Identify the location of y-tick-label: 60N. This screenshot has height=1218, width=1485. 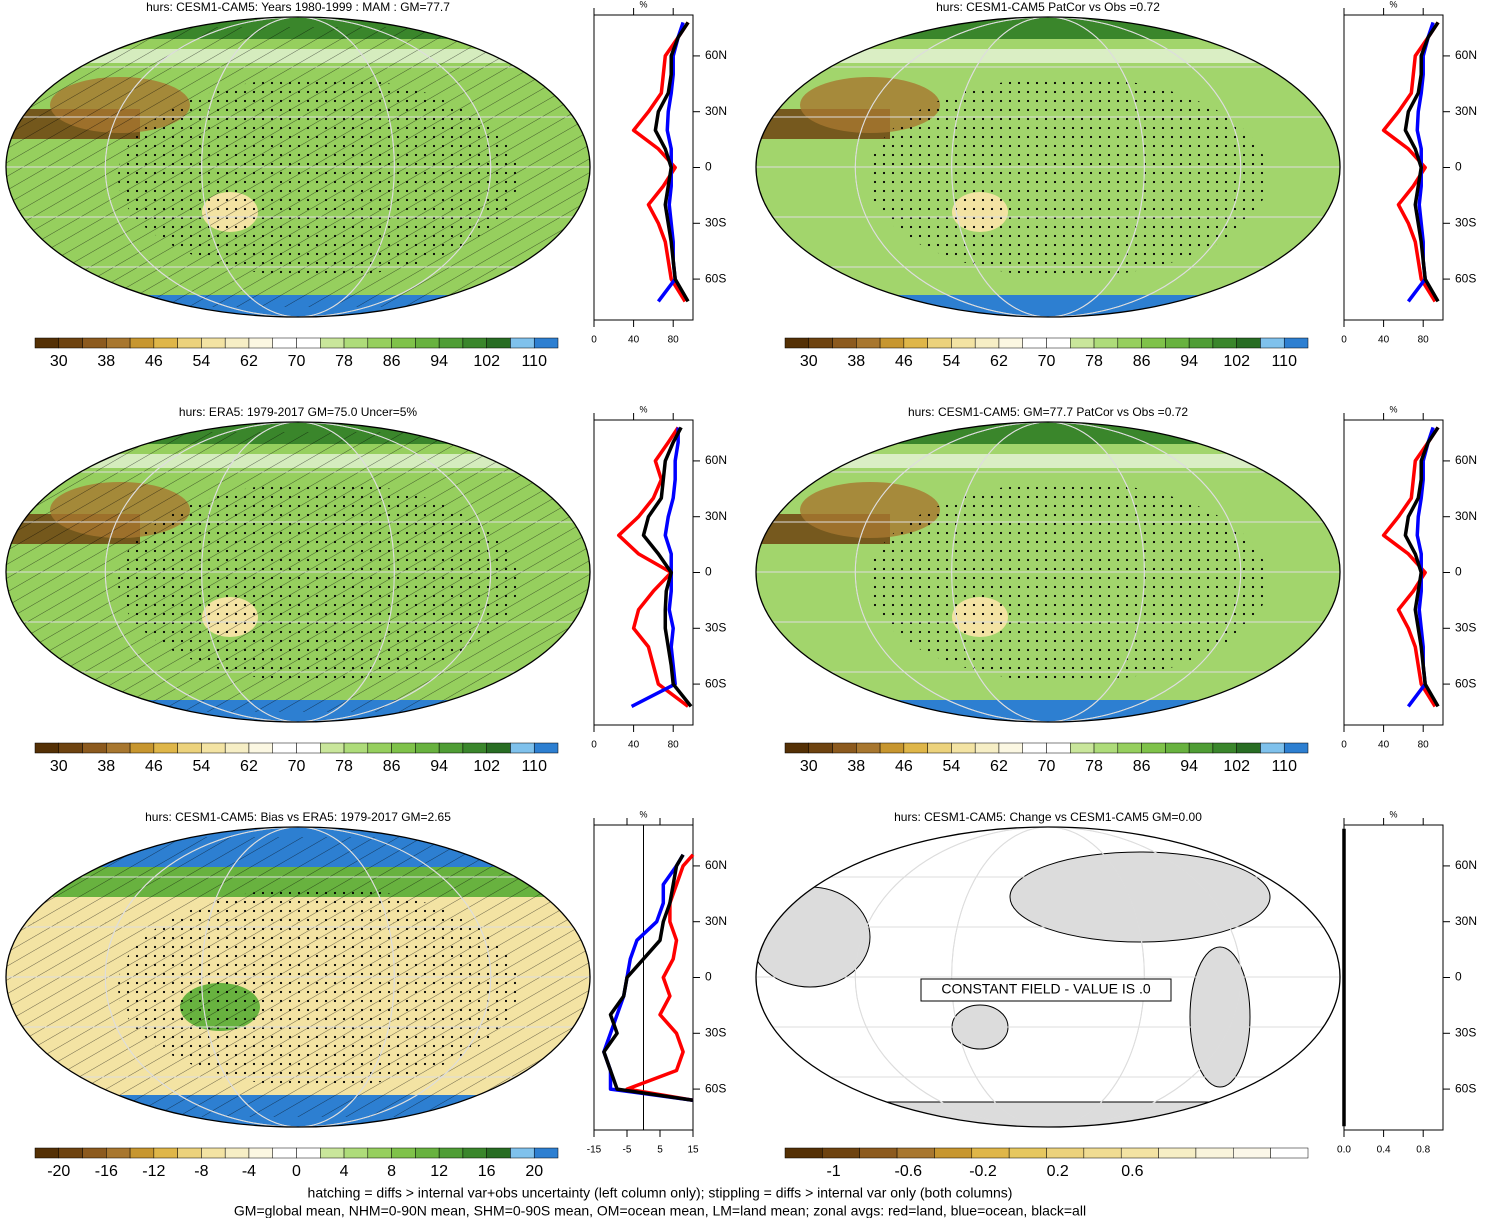
(1466, 865).